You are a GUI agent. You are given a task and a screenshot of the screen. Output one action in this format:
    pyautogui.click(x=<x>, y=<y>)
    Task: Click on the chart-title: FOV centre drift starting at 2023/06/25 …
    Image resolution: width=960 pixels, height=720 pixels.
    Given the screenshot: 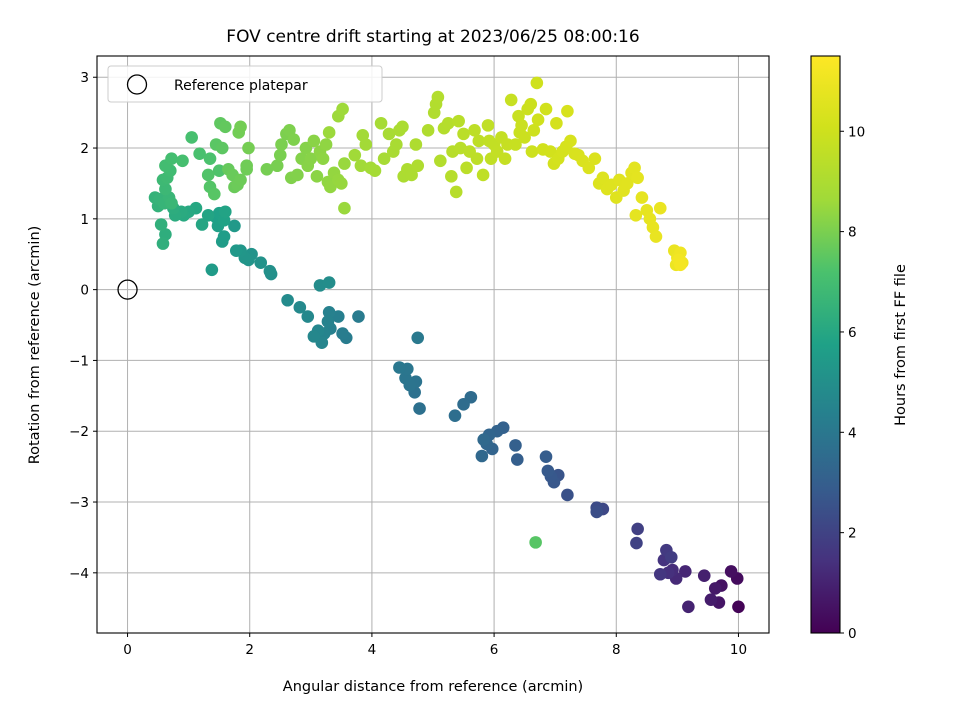 What is the action you would take?
    pyautogui.click(x=432, y=37)
    